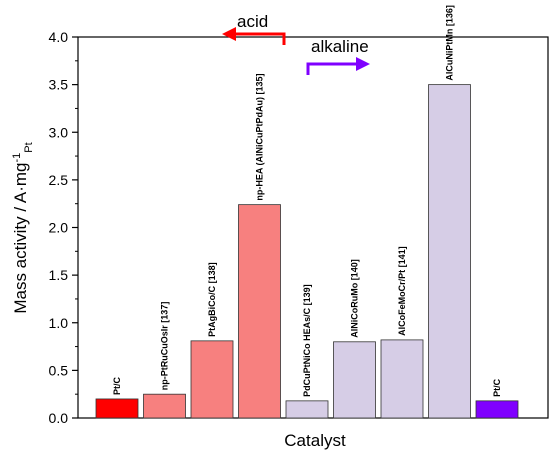  I want to click on y-tick-label: 2.5, so click(59, 180).